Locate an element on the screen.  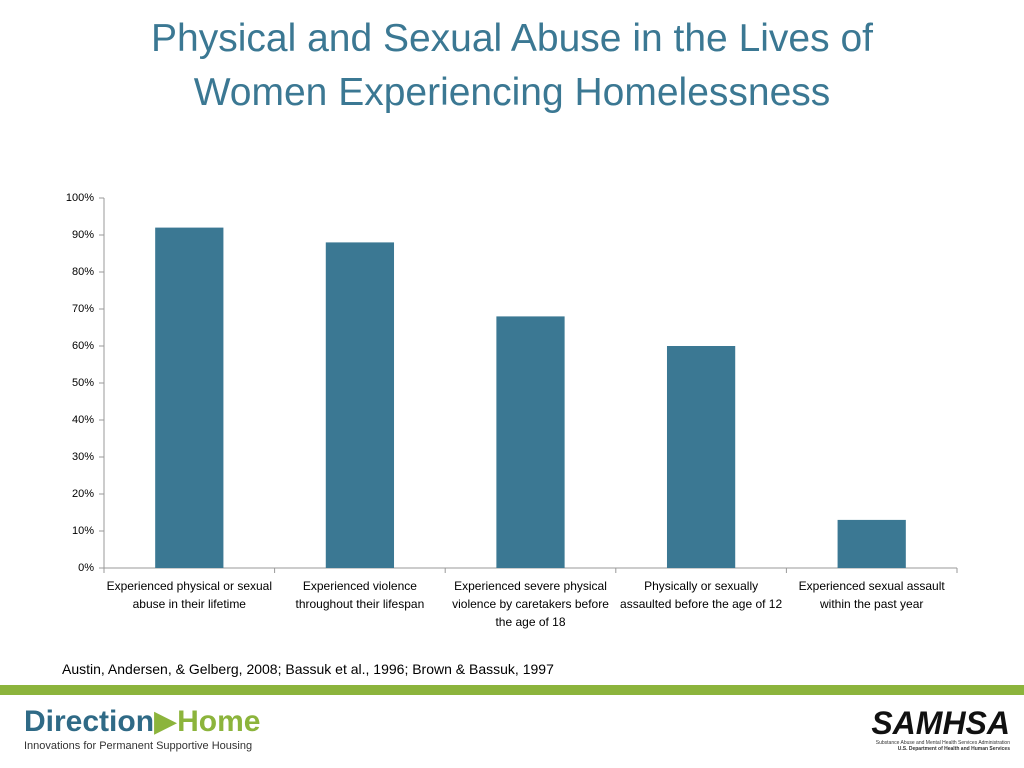
y-tick-label: 100% is located at coordinates (80, 198).